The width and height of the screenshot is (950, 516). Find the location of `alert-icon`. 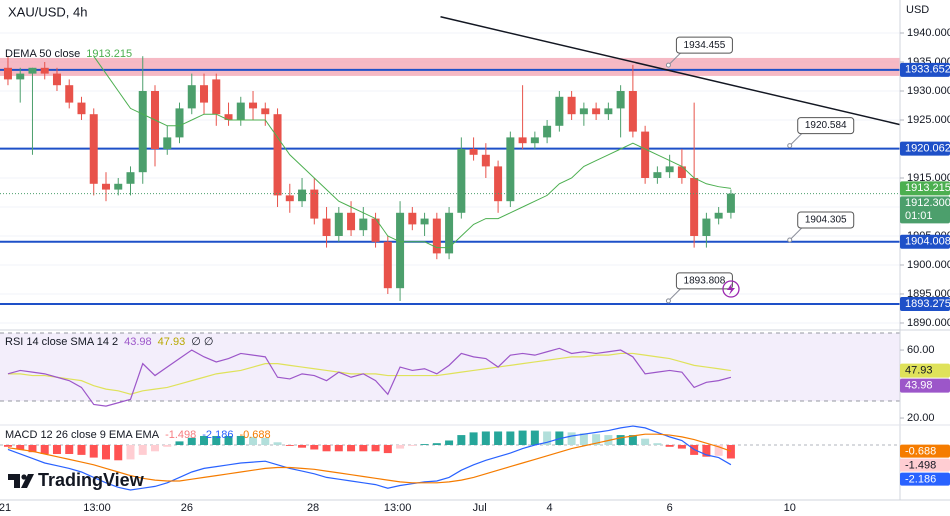

alert-icon is located at coordinates (731, 289).